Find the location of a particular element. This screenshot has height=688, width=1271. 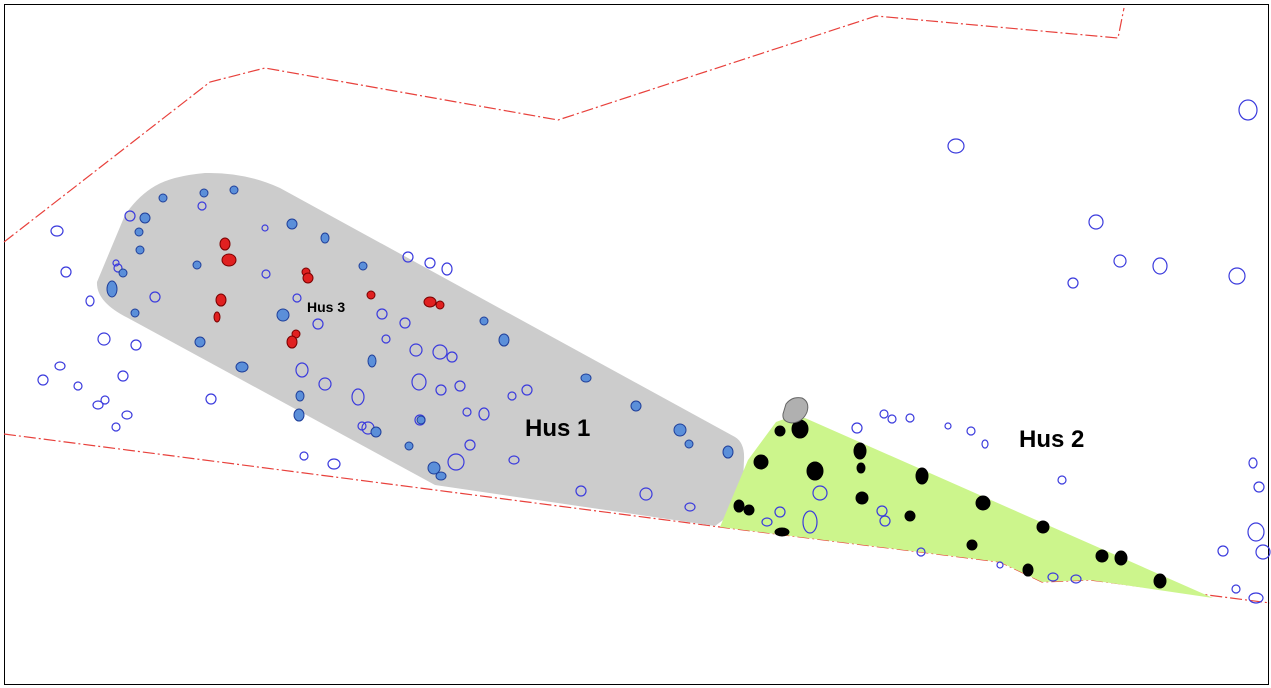

hus3-postholes is located at coordinates (329, 293).